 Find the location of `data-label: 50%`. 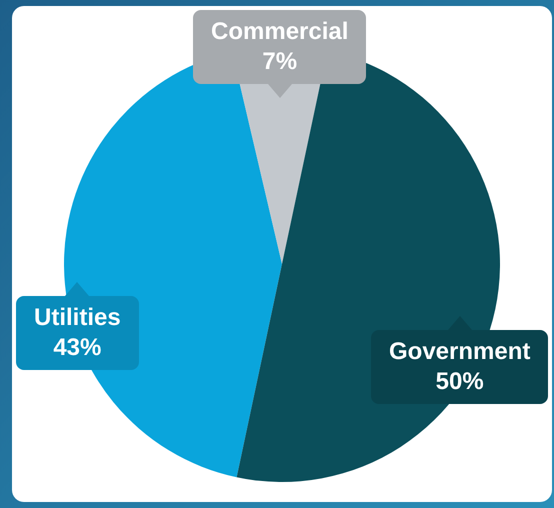

data-label: 50% is located at coordinates (459, 382).